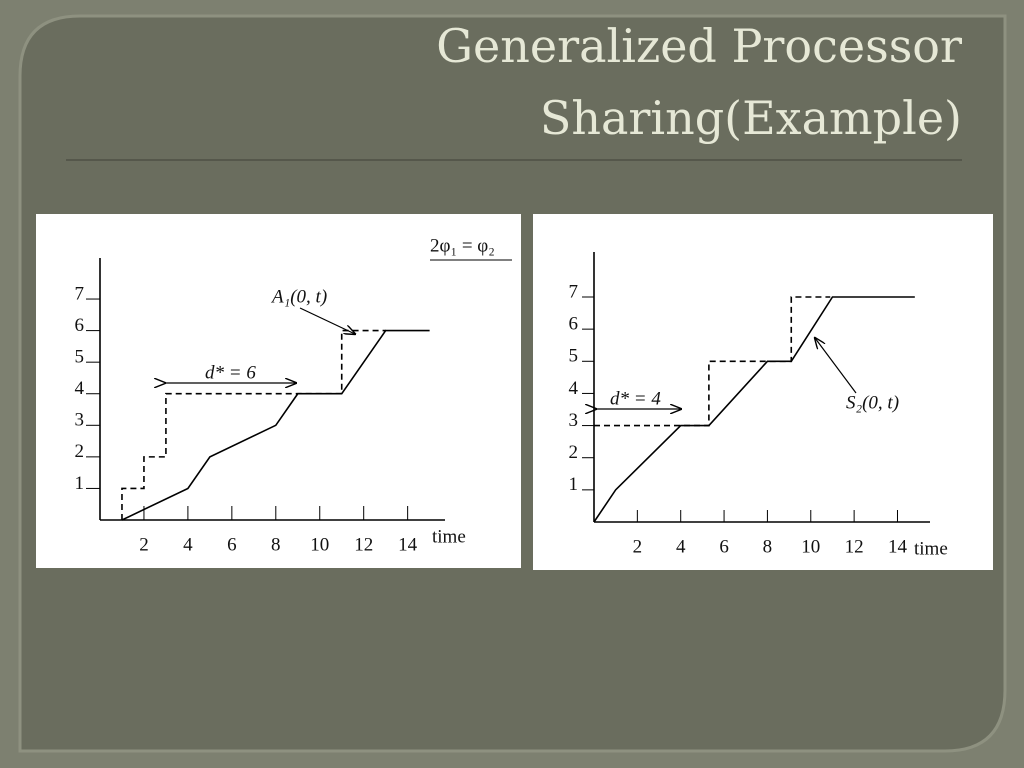 The height and width of the screenshot is (768, 1024). I want to click on slide-title: Generalized Processor, so click(699, 46).